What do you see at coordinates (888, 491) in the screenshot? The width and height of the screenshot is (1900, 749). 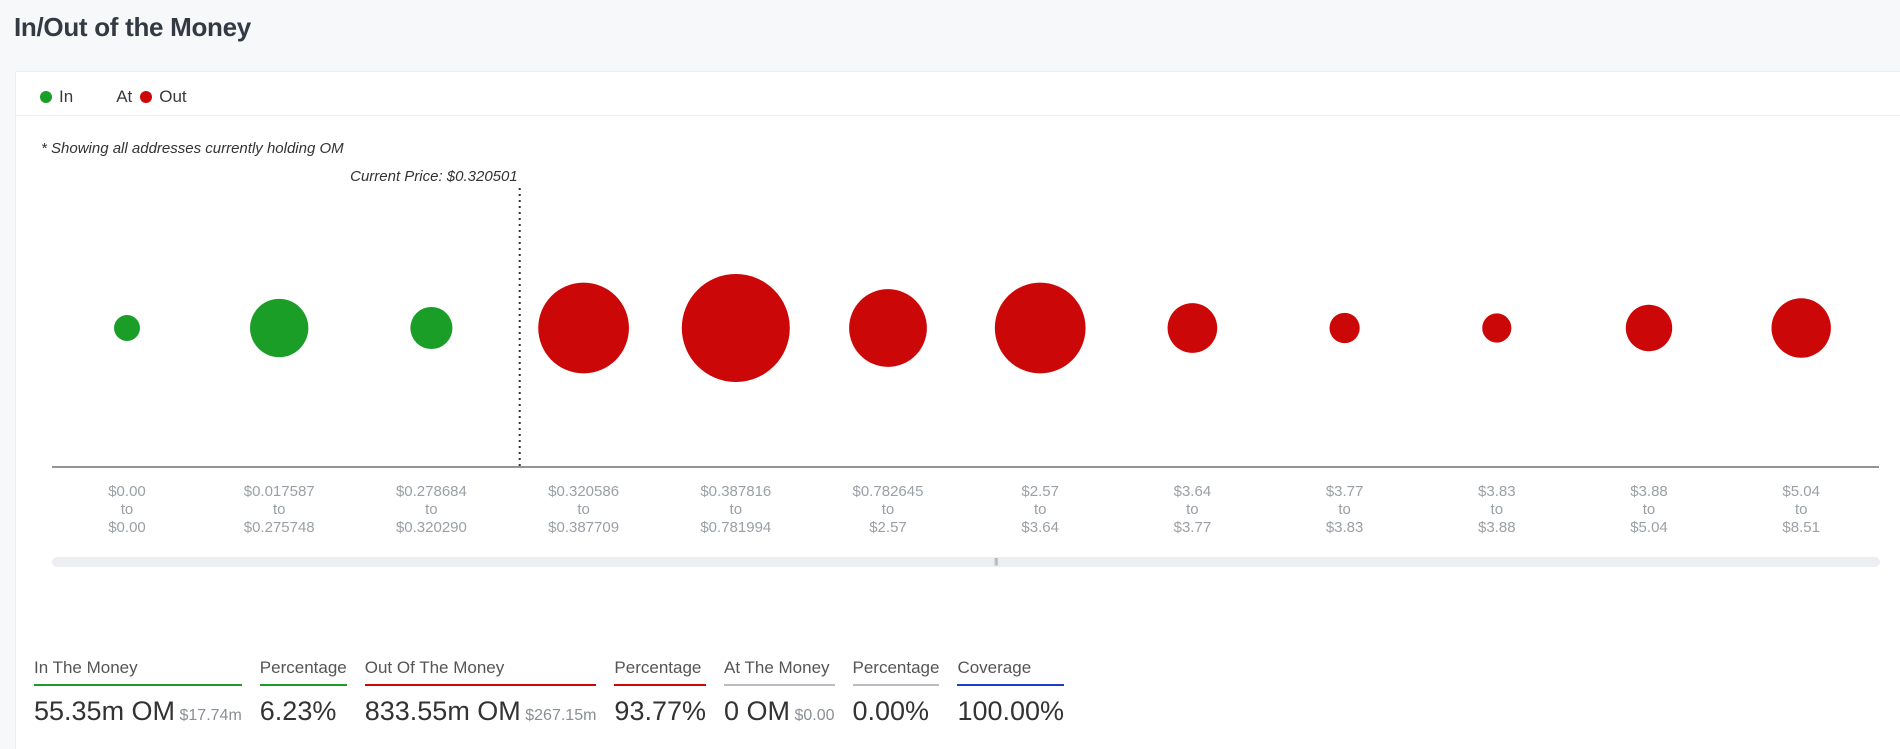 I see `x-tick-label-5-0: $0.782645` at bounding box center [888, 491].